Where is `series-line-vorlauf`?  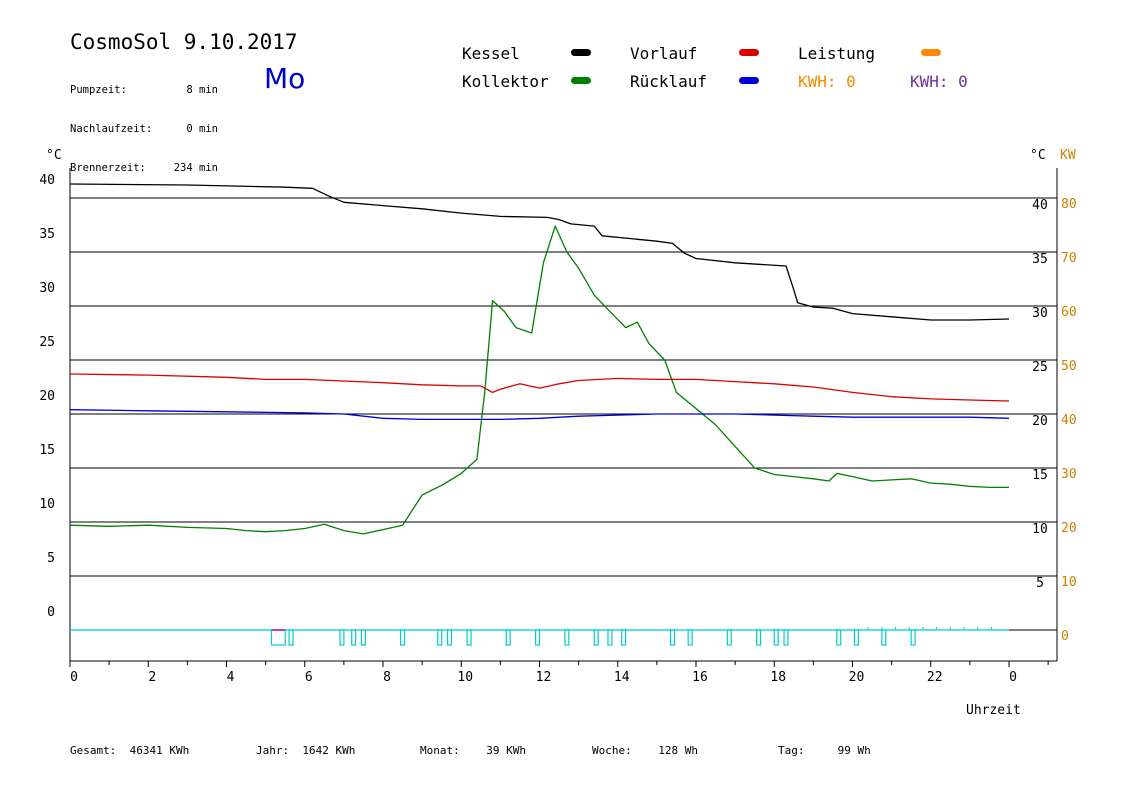 series-line-vorlauf is located at coordinates (539, 387).